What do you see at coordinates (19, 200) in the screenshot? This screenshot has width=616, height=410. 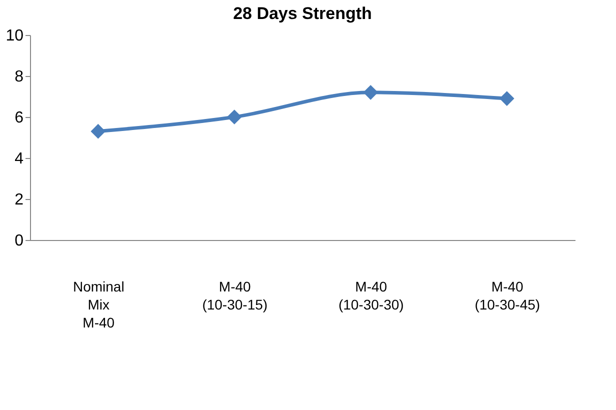 I see `y-tick-label: 2` at bounding box center [19, 200].